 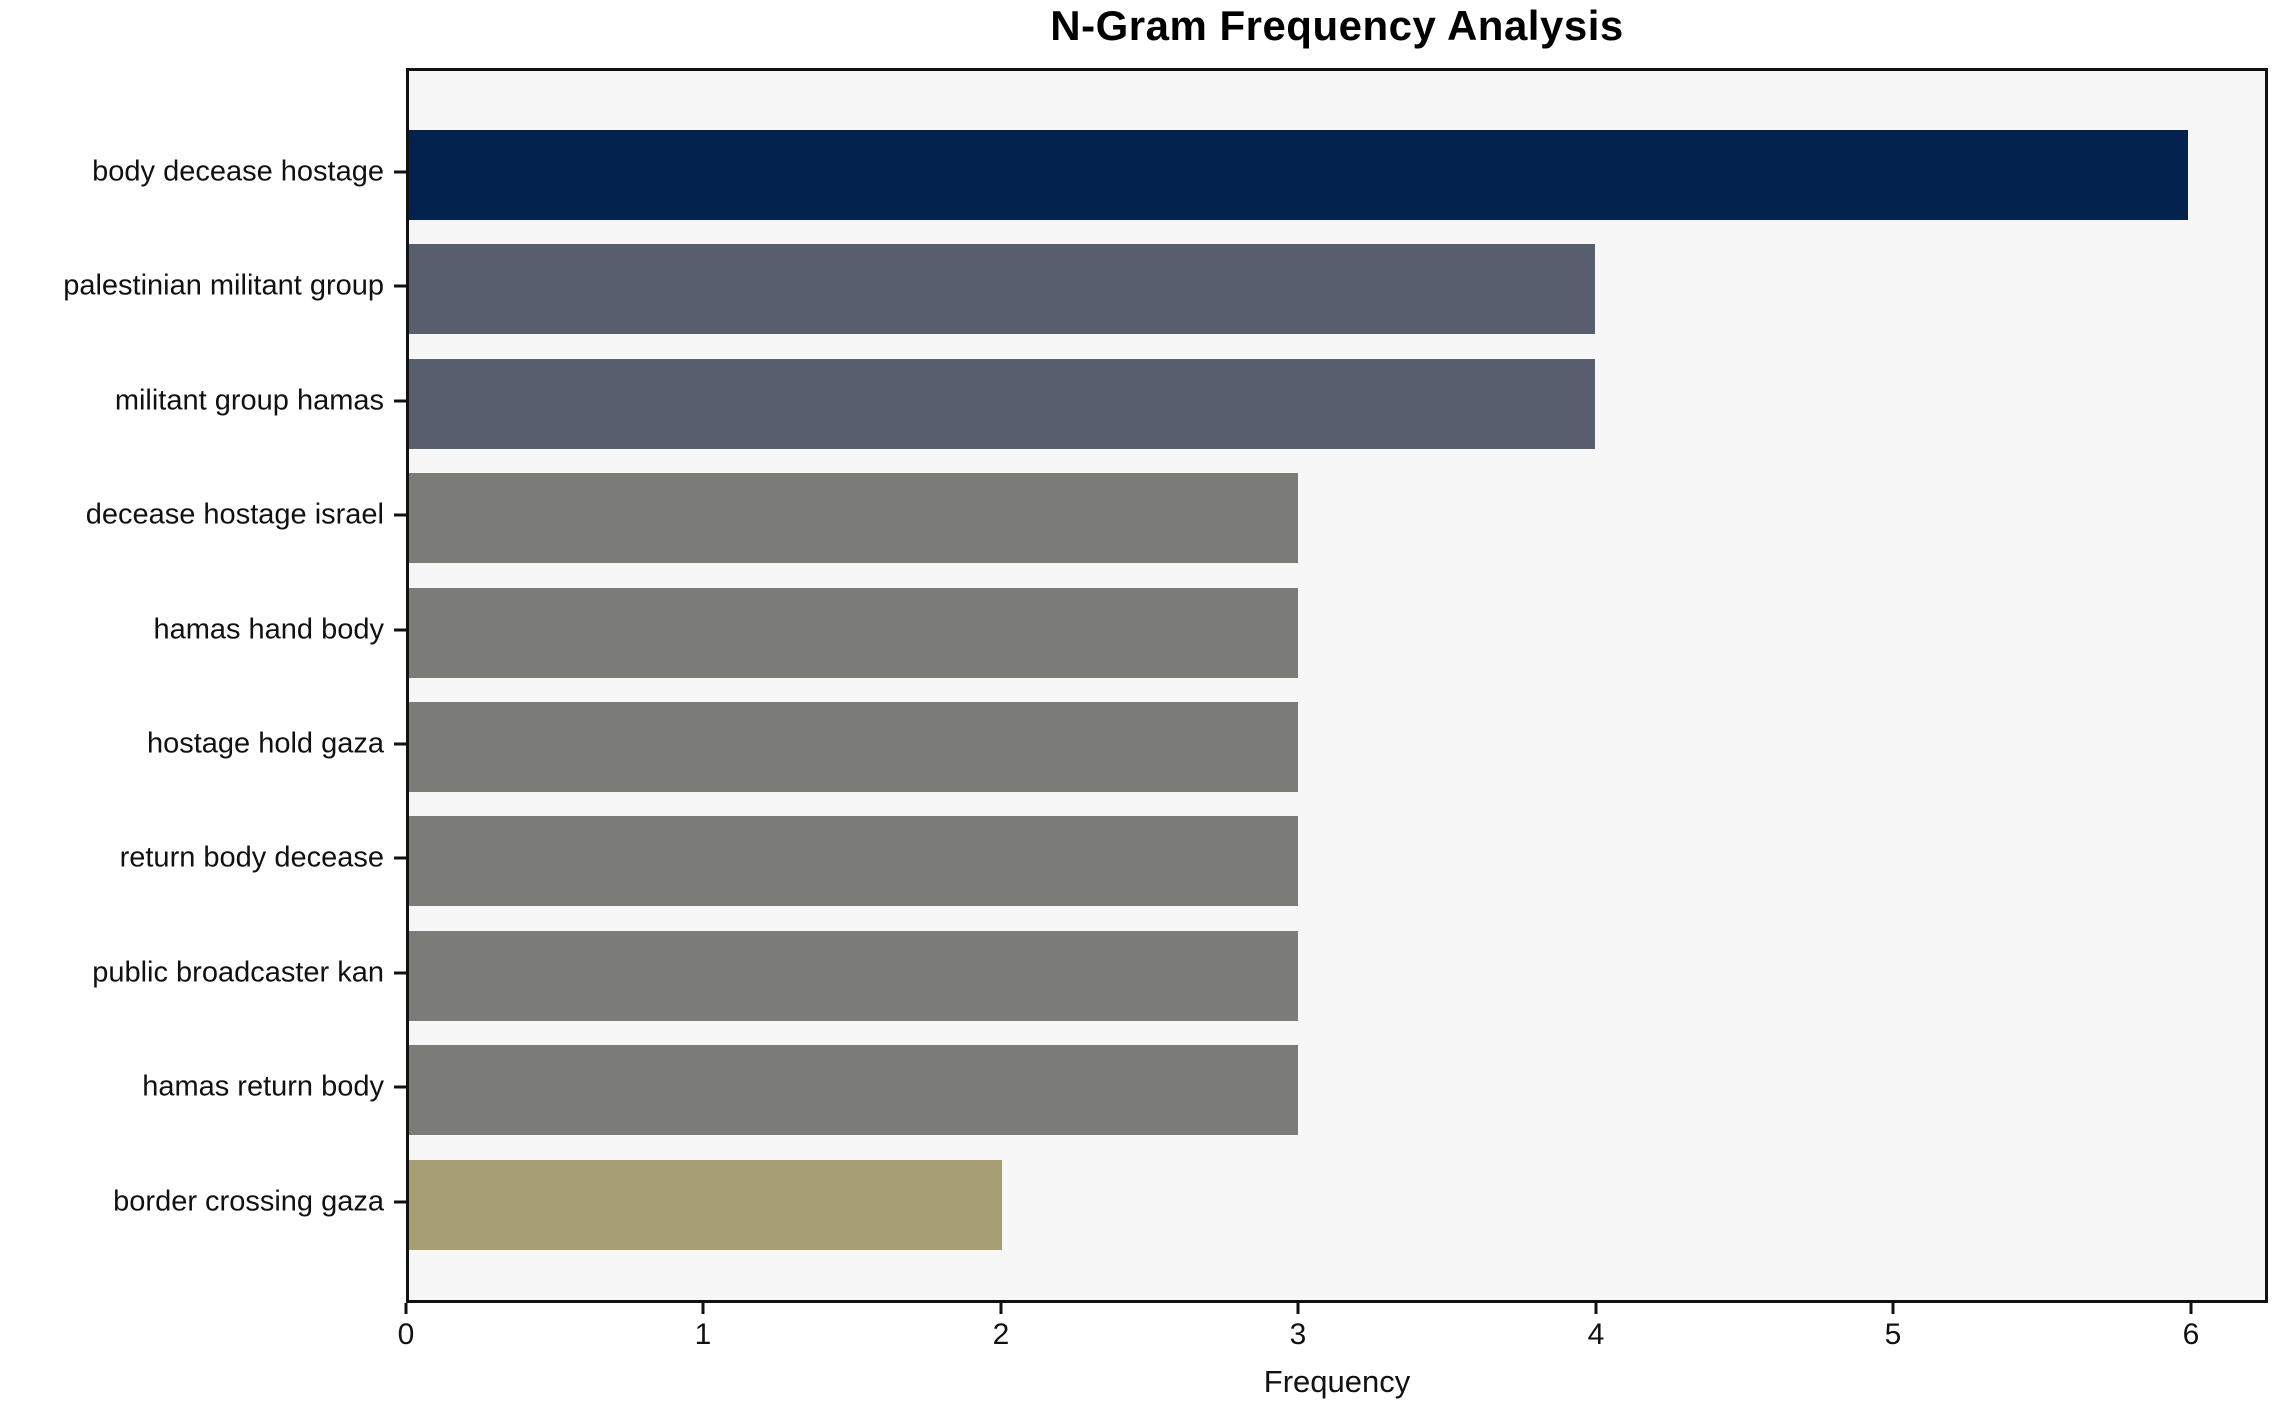 I want to click on y-axis-category-label: militant group hamas, so click(x=249, y=400).